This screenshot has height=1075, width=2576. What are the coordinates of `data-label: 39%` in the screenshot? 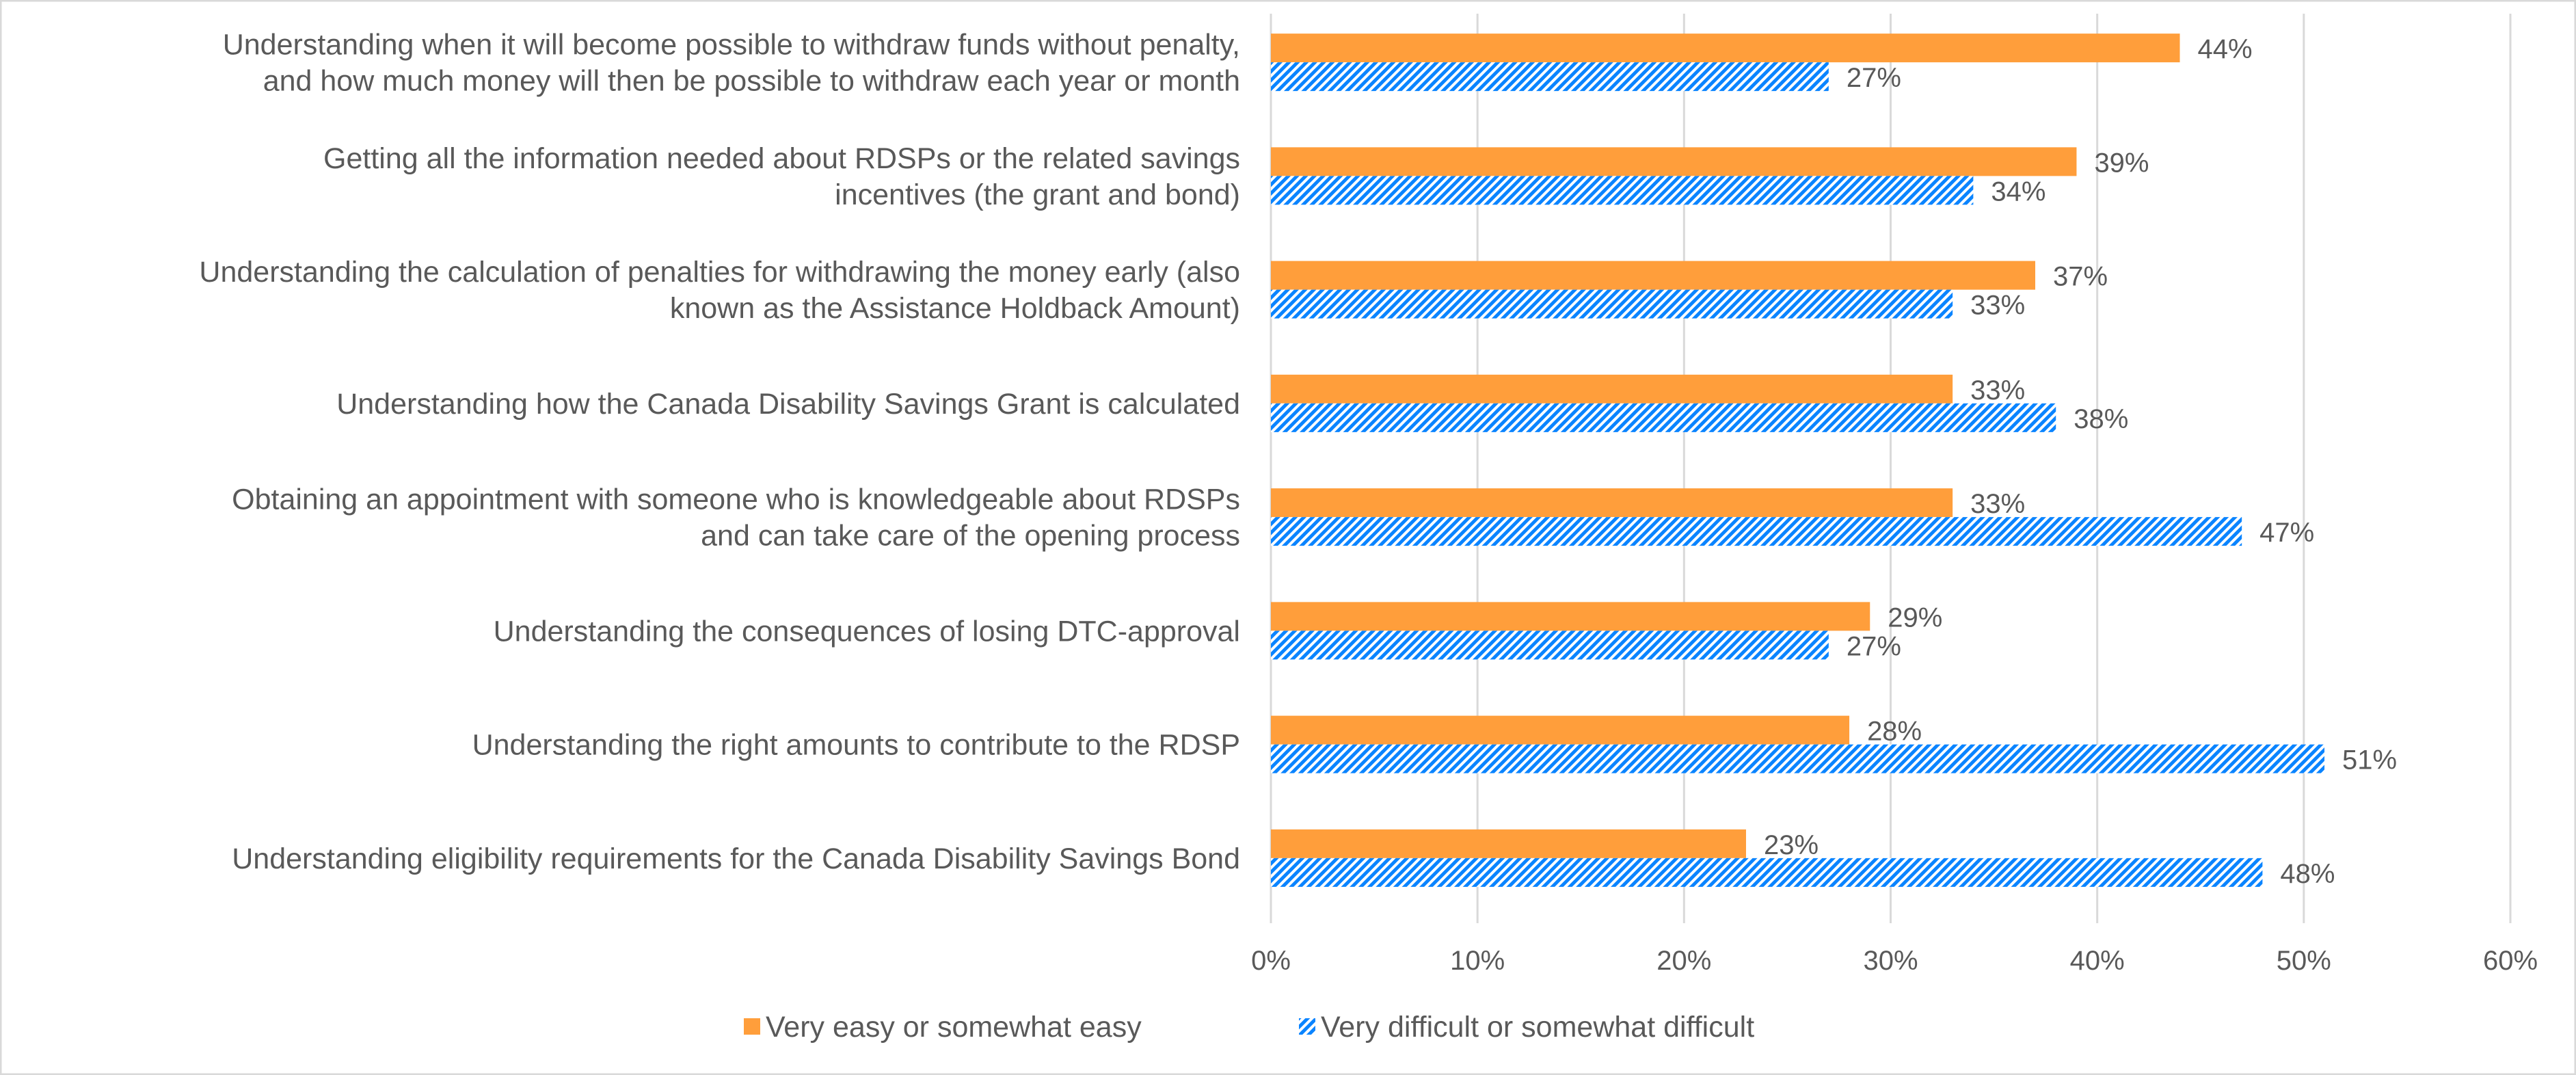 It's located at (2121, 163).